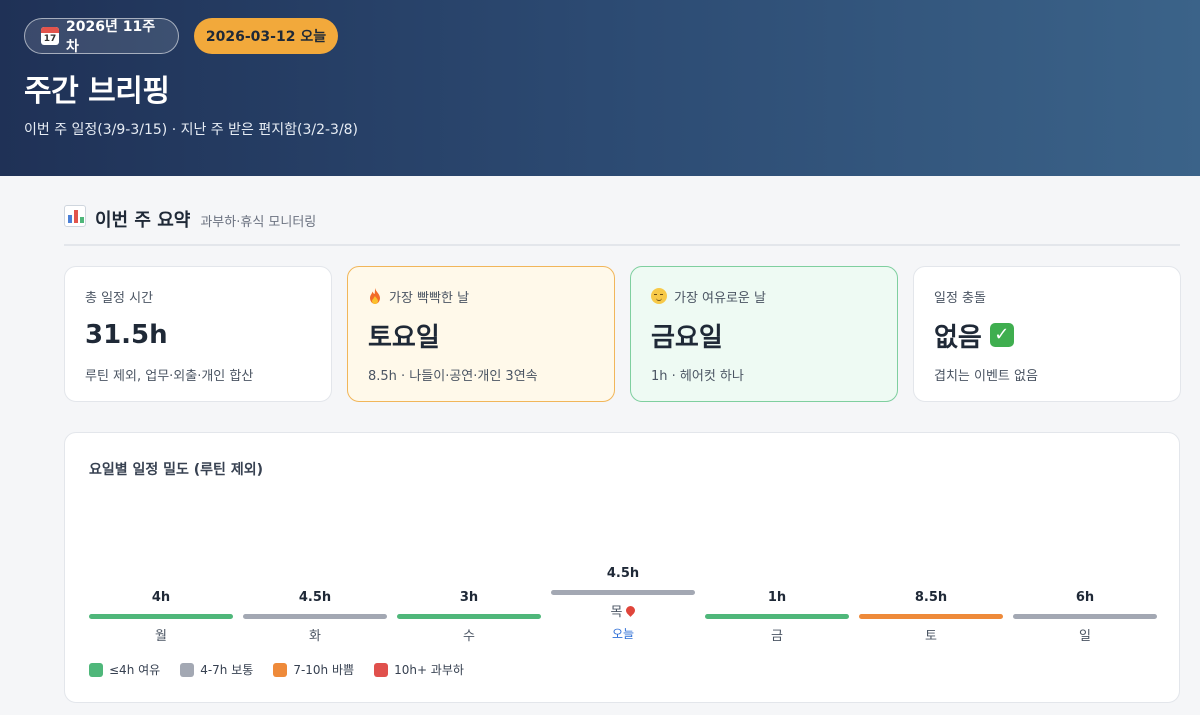 The height and width of the screenshot is (715, 1200). Describe the element at coordinates (266, 36) in the screenshot. I see `today-badge: 2026-03-12 오늘` at that location.